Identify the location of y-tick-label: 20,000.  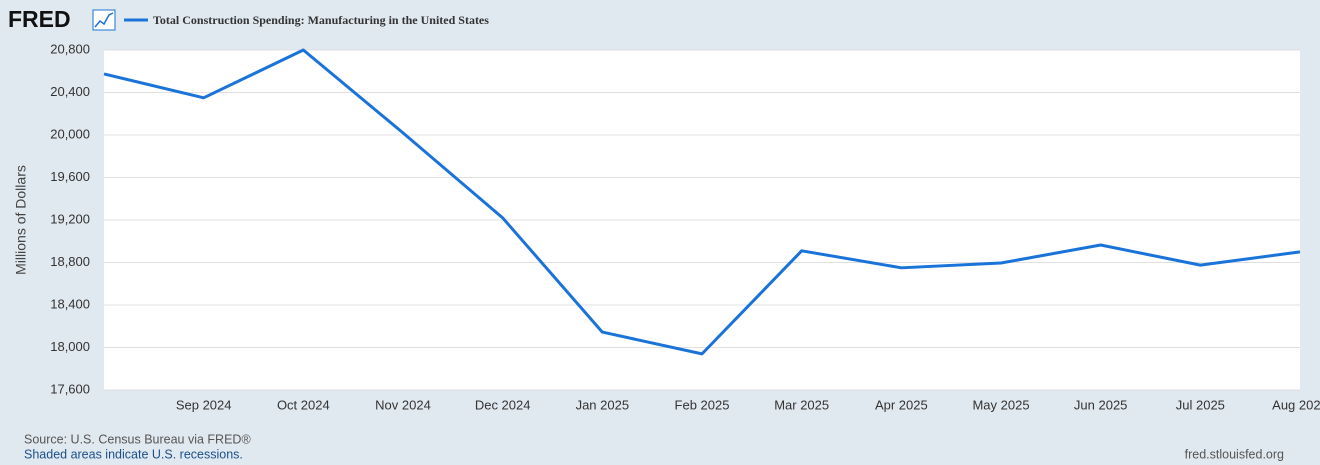
(70, 133).